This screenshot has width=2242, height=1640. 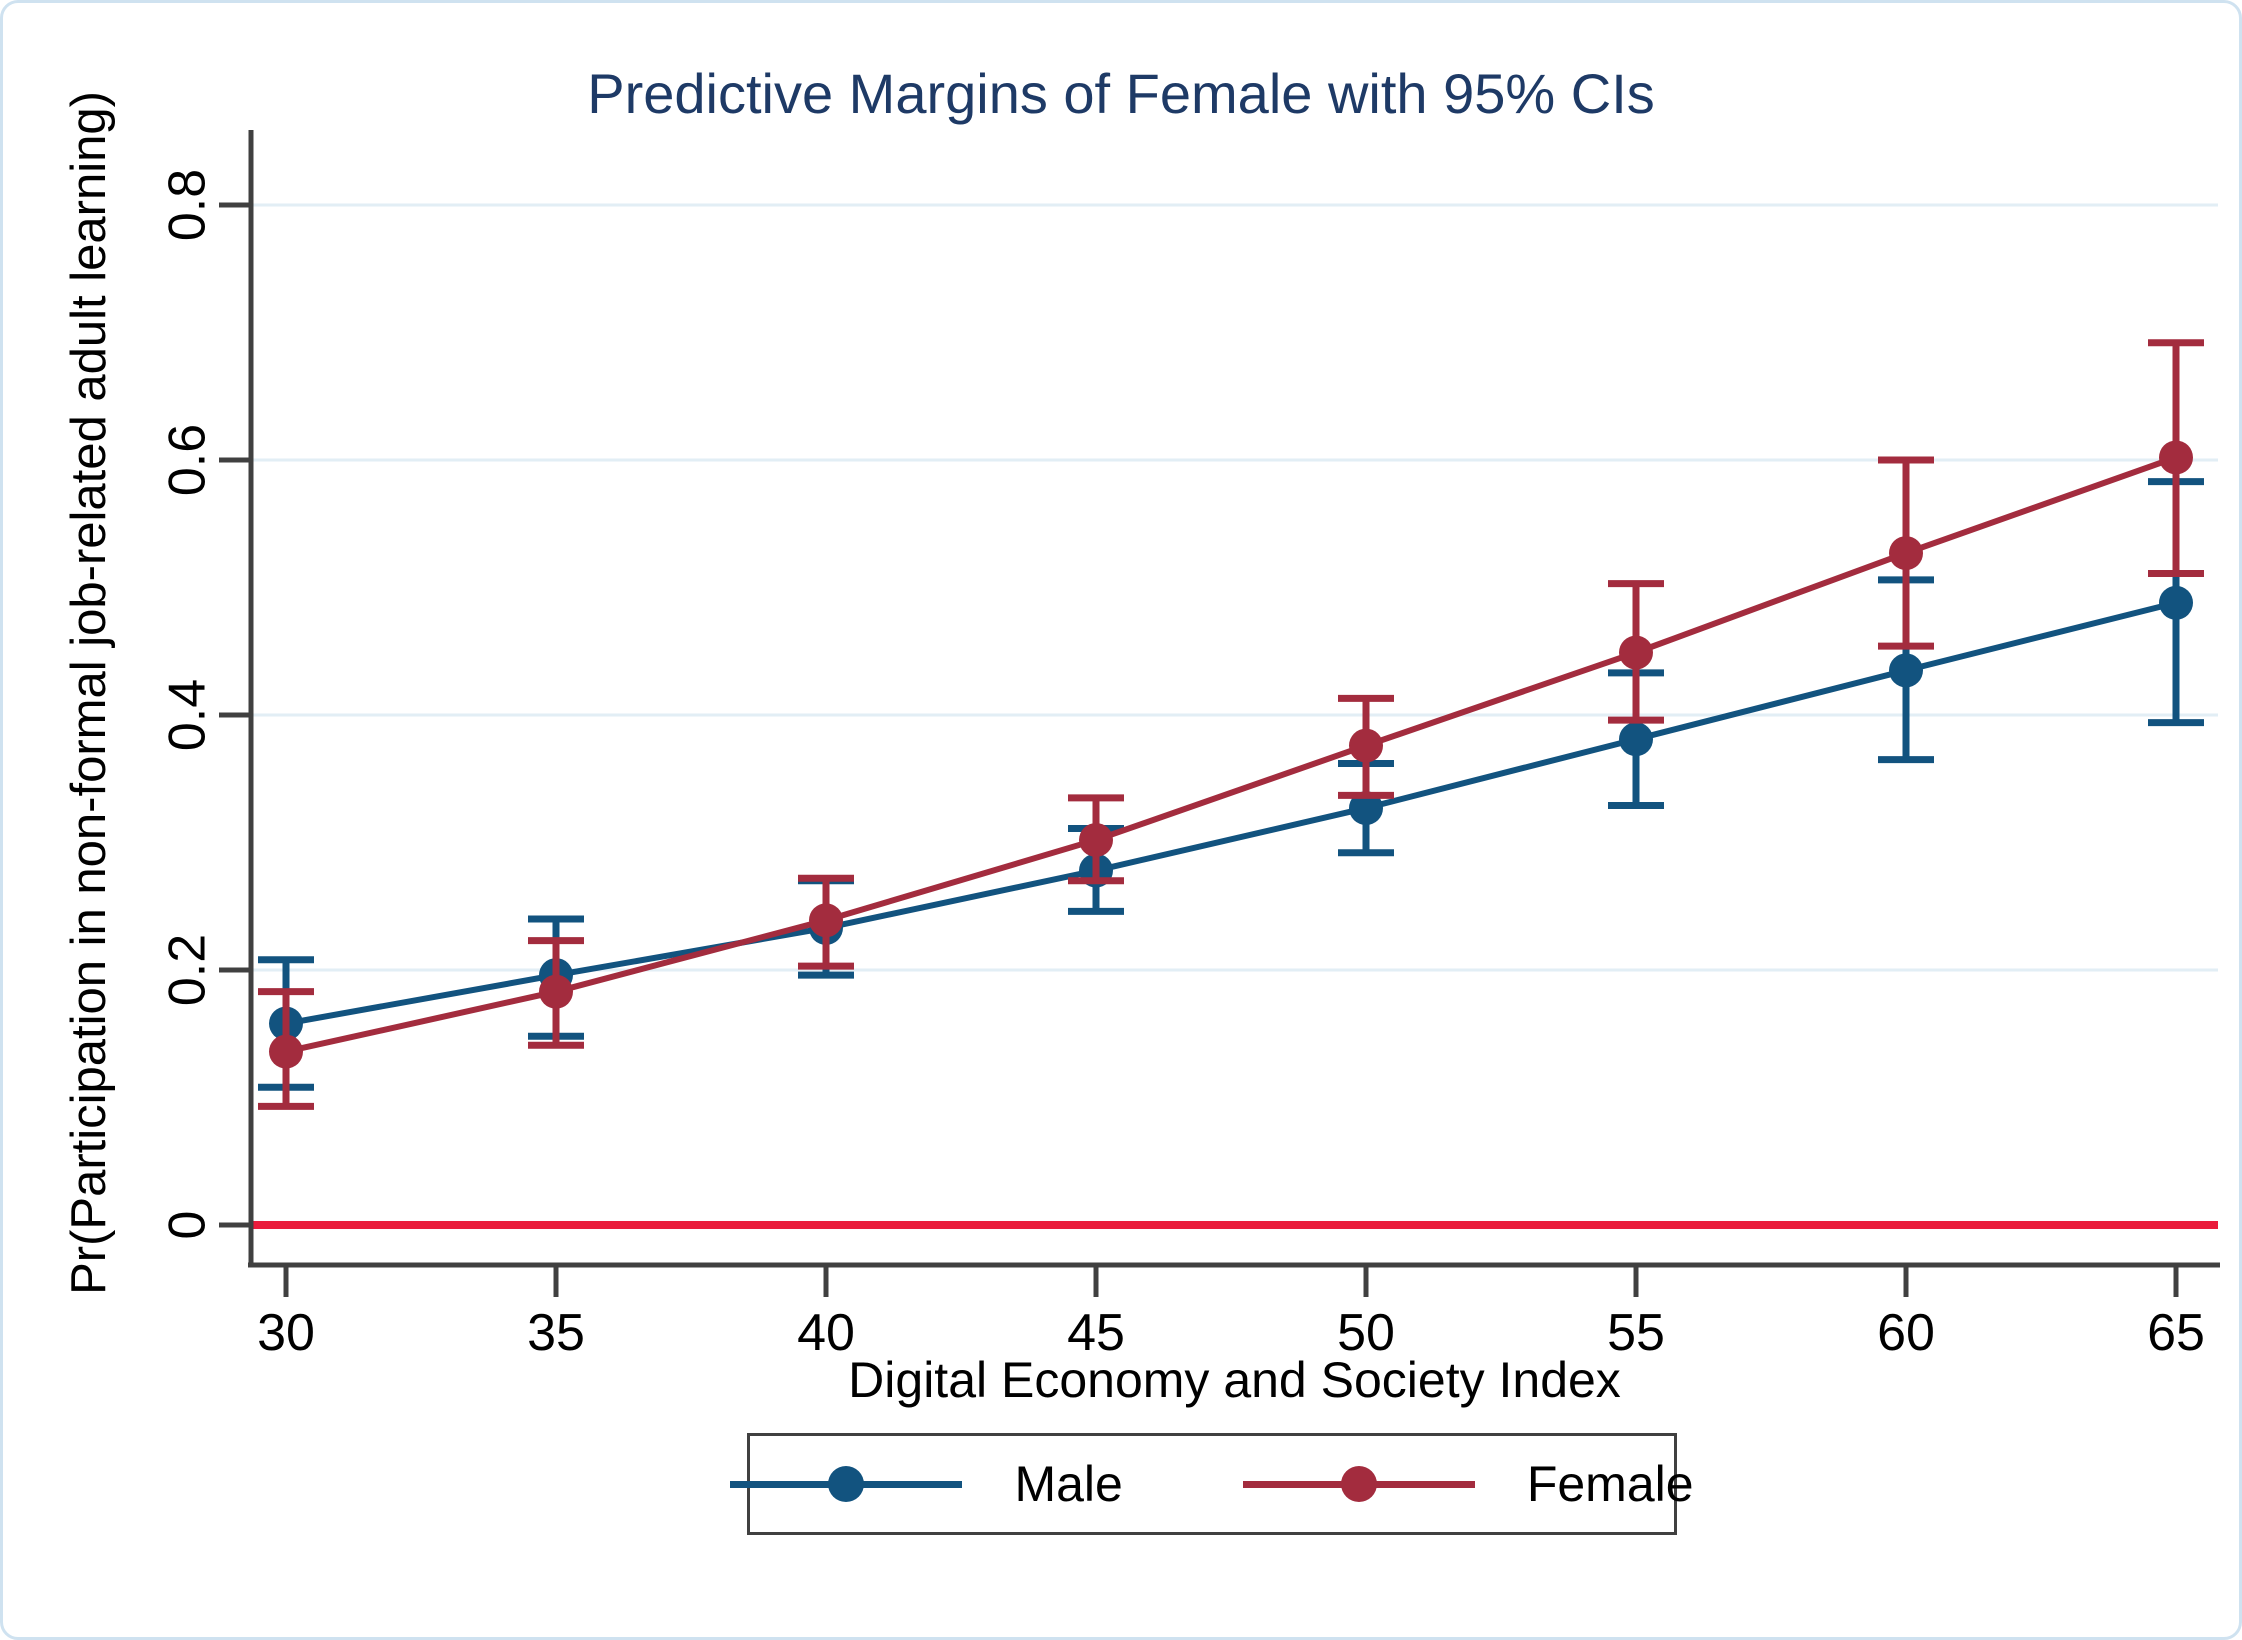 I want to click on female-line-marker-icon, so click(x=1358, y=1484).